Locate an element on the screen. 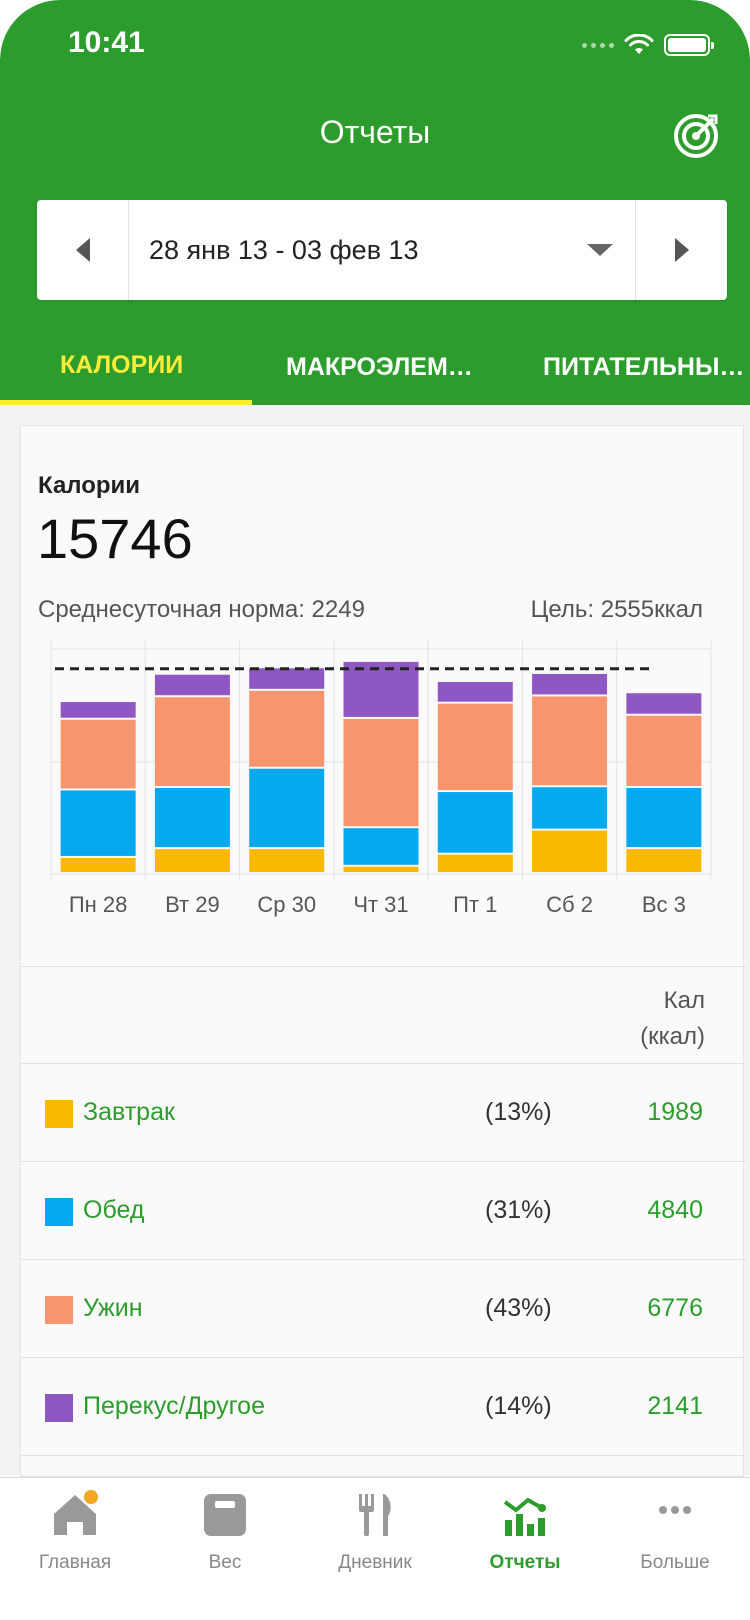 This screenshot has height=1620, width=750. breakfast-color-swatch is located at coordinates (59, 1114).